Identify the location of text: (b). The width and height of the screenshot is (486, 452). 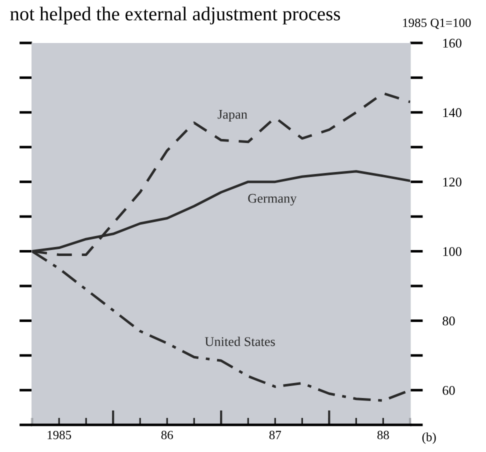
(429, 438).